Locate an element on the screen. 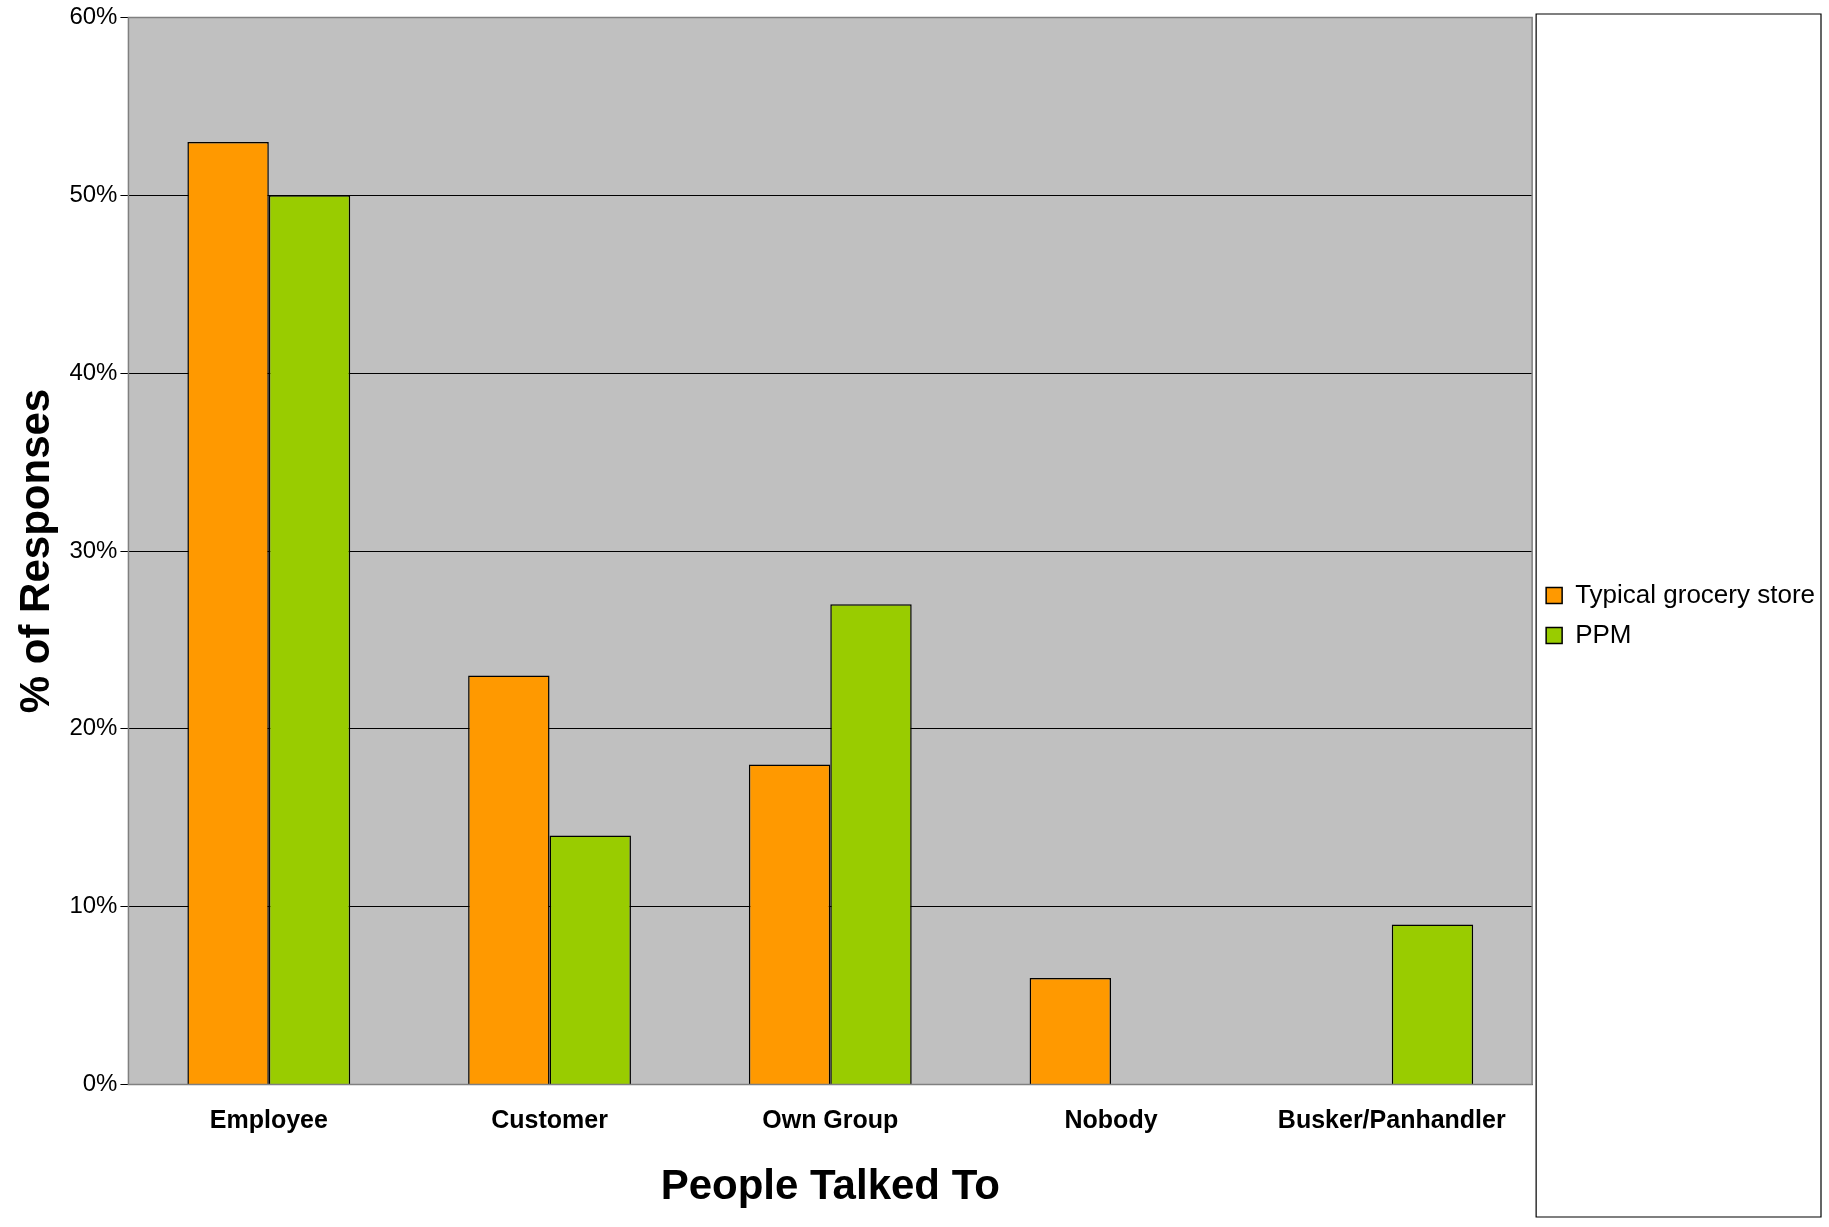  y-tick-label: 20% is located at coordinates (93, 727).